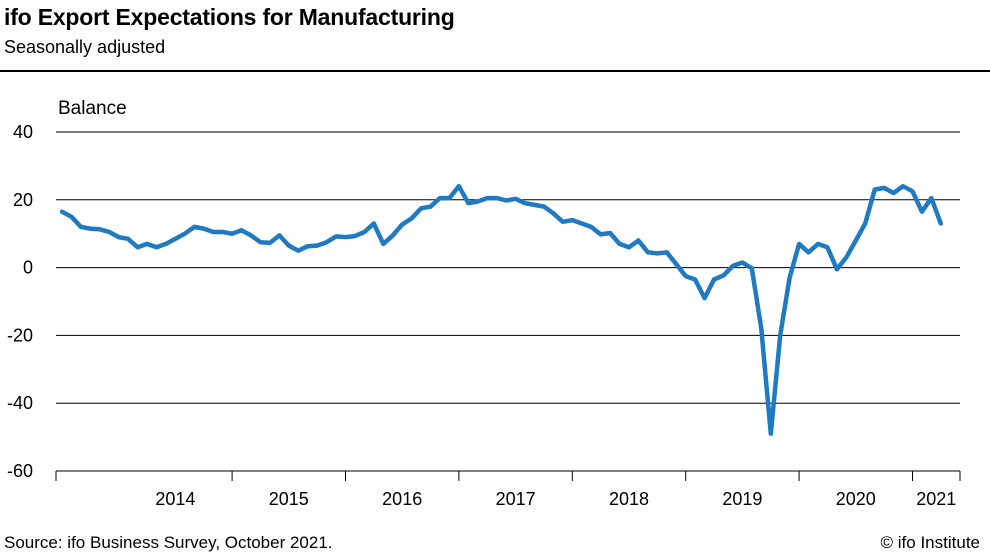 The image size is (990, 557). What do you see at coordinates (289, 499) in the screenshot?
I see `x-tick-label: 2015` at bounding box center [289, 499].